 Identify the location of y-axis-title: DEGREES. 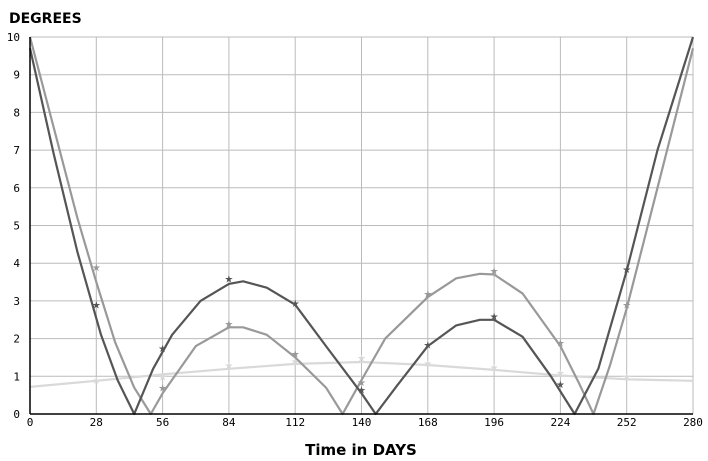
(45, 19).